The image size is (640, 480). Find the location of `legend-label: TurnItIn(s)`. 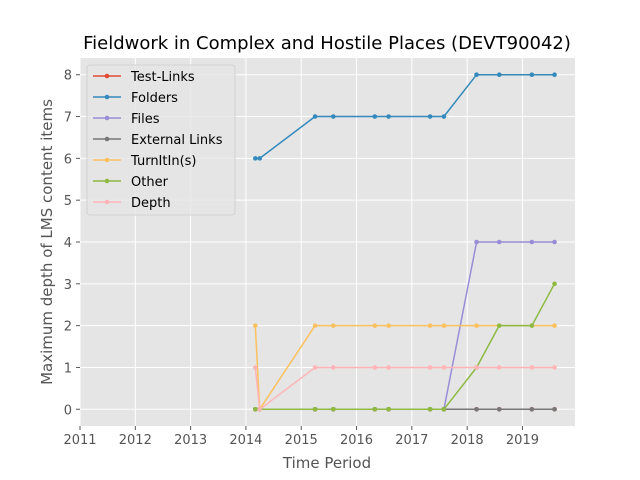

legend-label: TurnItIn(s) is located at coordinates (163, 161).